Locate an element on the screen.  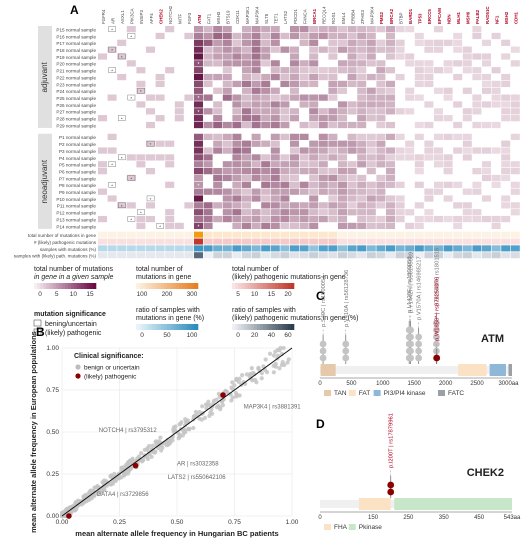
gene-label: CHEK2 is located at coordinates (160, 16).